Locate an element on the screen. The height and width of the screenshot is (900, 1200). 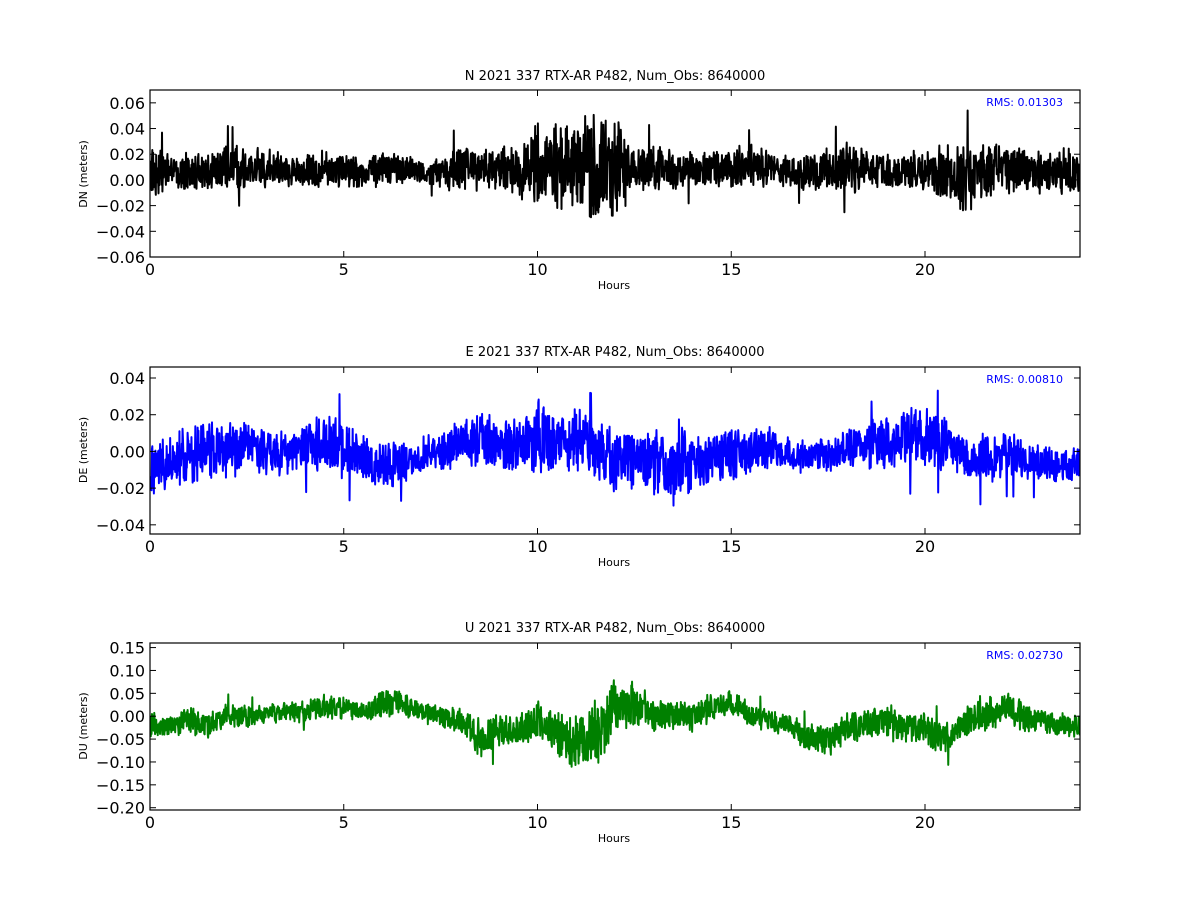
chart-title: E 2021 337 RTX-AR P482, Num_Obs: 8640000 is located at coordinates (615, 352).